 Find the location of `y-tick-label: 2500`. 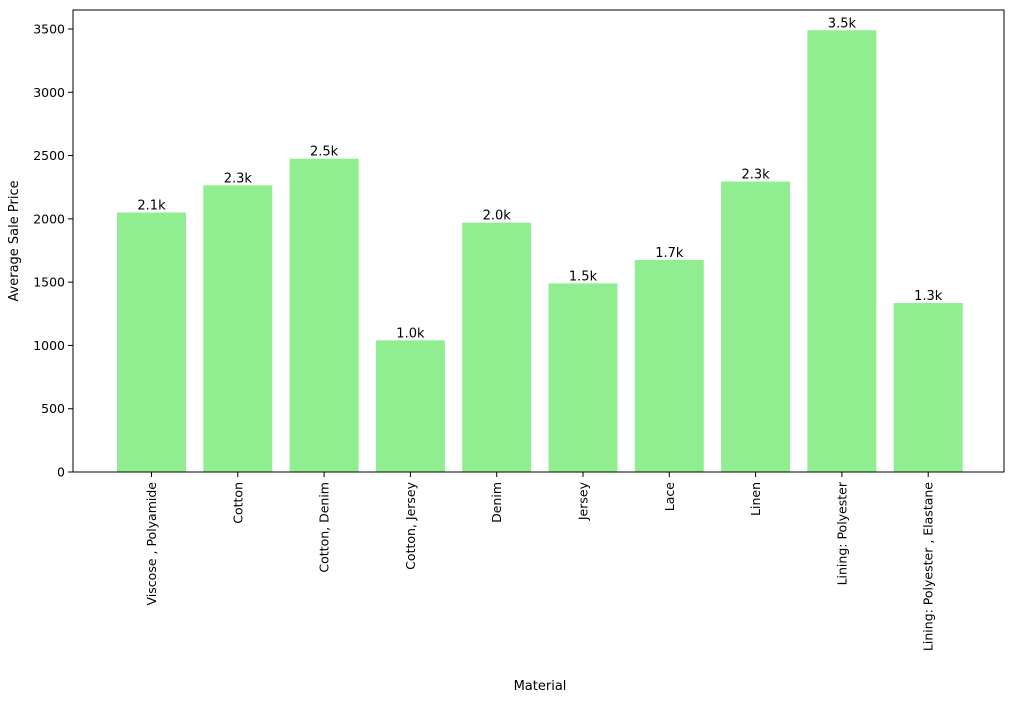

y-tick-label: 2500 is located at coordinates (49, 155).